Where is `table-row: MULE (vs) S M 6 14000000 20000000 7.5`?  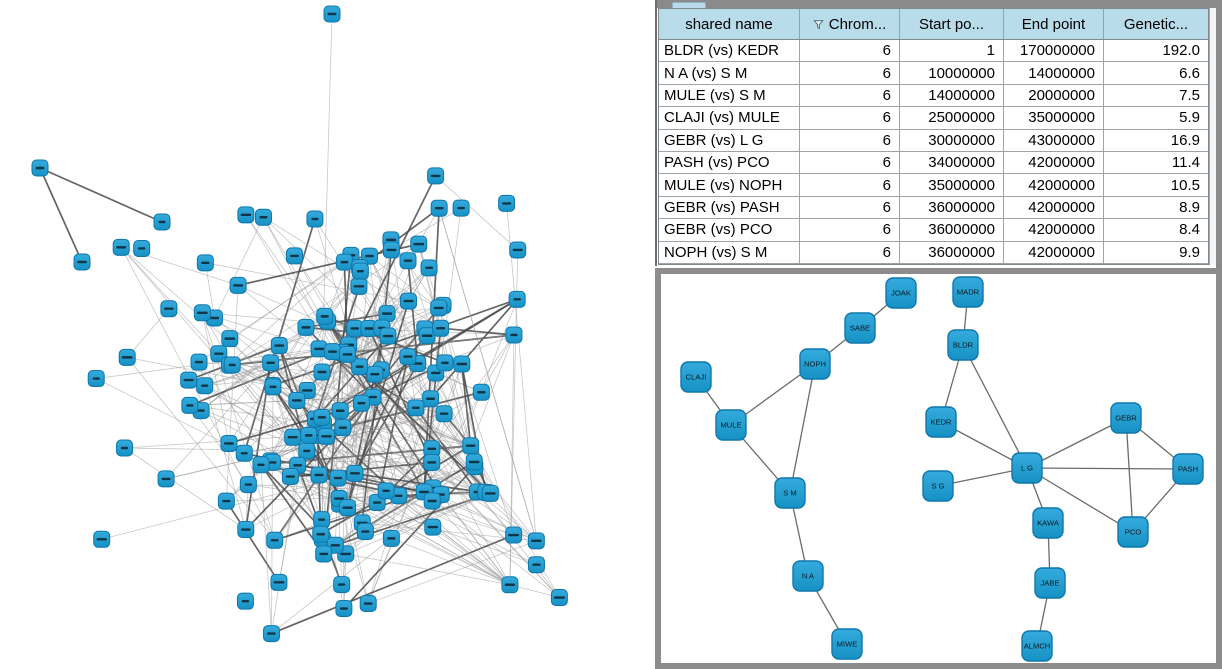
table-row: MULE (vs) S M 6 14000000 20000000 7.5 is located at coordinates (933, 96).